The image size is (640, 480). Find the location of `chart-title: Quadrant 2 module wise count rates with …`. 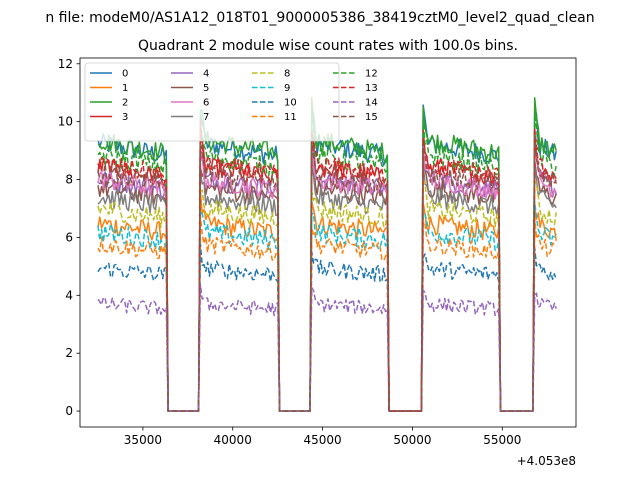

chart-title: Quadrant 2 module wise count rates with … is located at coordinates (328, 46).